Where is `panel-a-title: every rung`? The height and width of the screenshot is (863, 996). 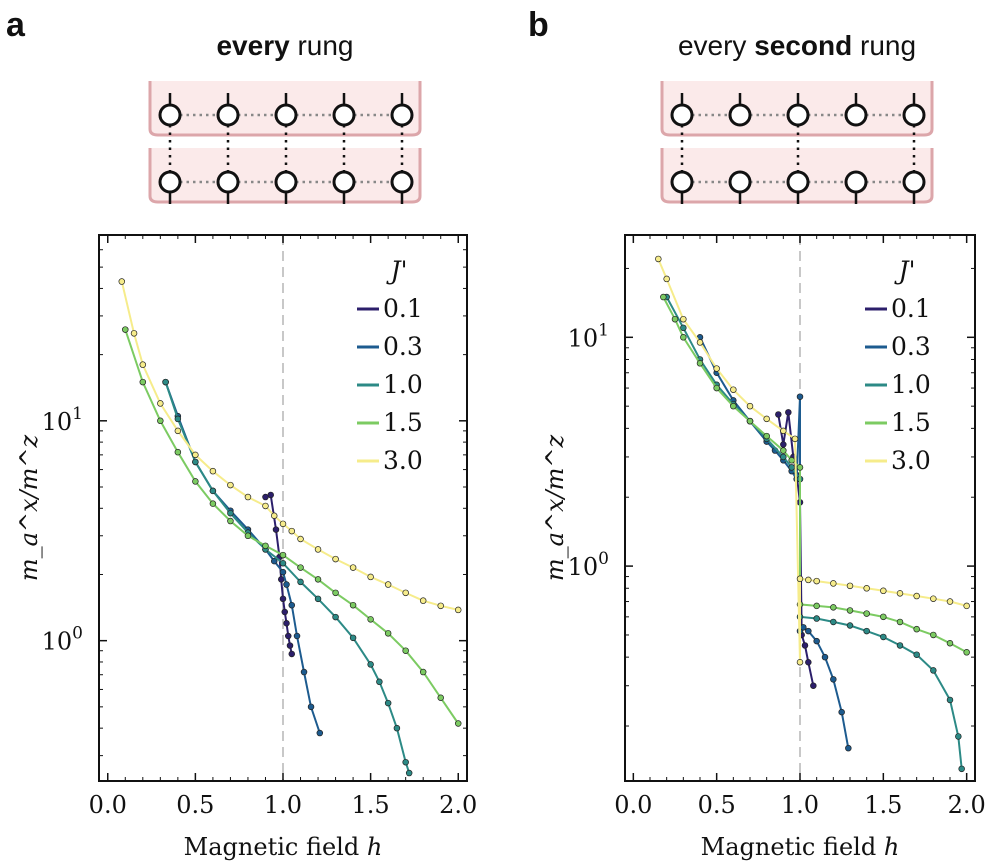
panel-a-title: every rung is located at coordinates (284, 45).